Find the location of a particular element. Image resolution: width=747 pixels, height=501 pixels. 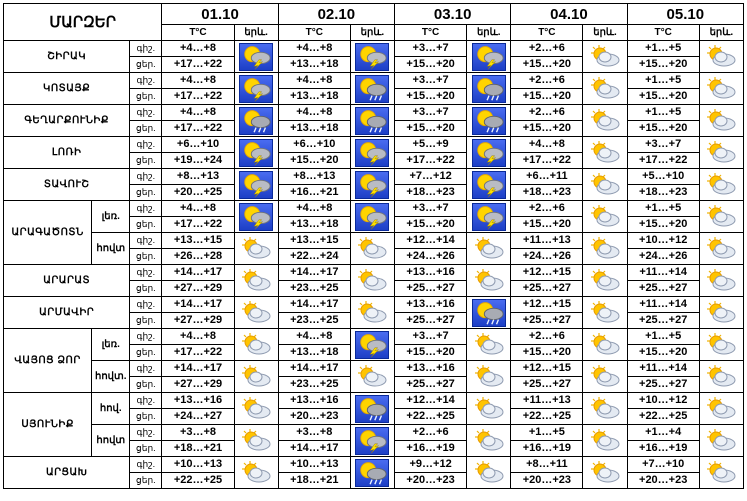

forecast-row-day: ցեր. +22…+25 +18…+21 +20…+23 +20…+23 +20…+23 is located at coordinates (374, 480).